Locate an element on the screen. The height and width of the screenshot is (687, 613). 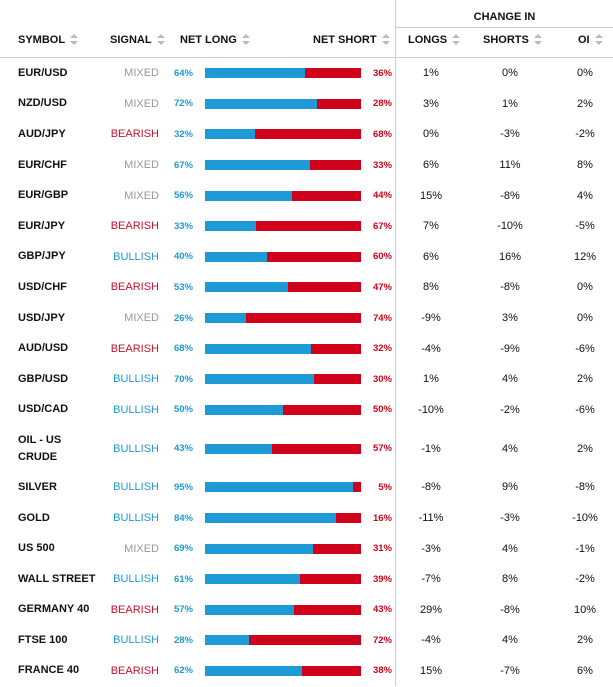
oi-change-cell: 0% is located at coordinates (585, 318).